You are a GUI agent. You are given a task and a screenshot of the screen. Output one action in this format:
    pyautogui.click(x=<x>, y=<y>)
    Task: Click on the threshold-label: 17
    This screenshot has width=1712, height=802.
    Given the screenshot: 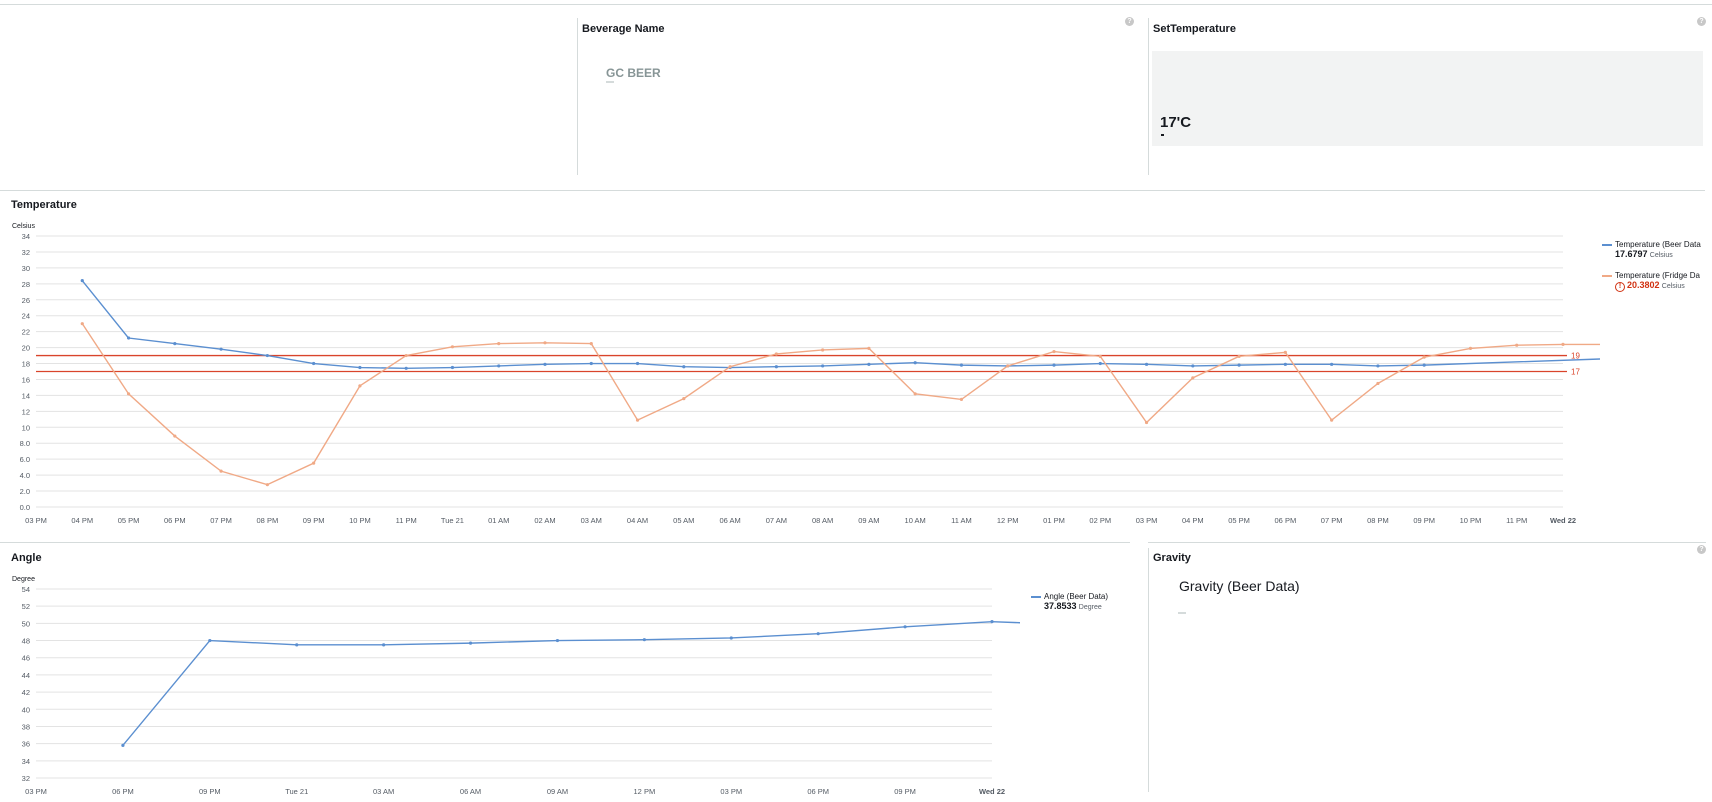 What is the action you would take?
    pyautogui.click(x=1575, y=372)
    